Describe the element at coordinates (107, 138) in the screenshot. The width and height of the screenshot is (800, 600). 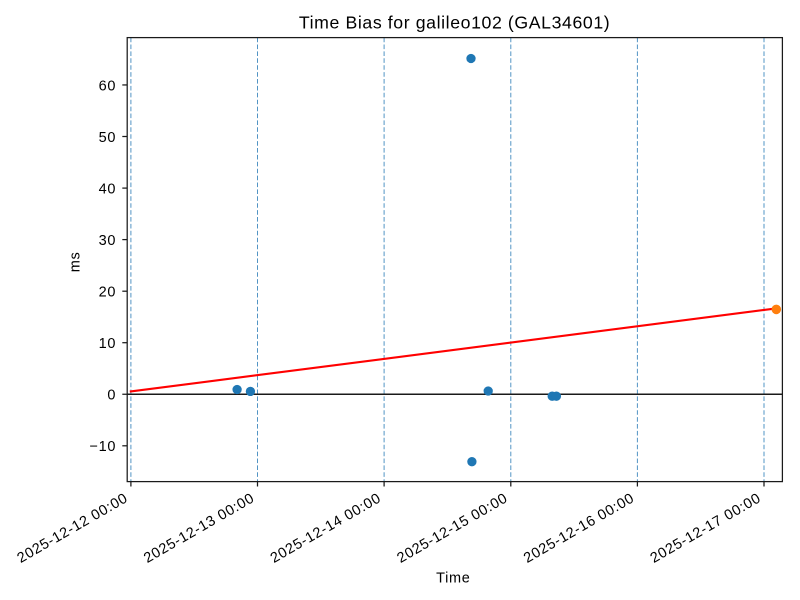
I see `svg-text: 50` at that location.